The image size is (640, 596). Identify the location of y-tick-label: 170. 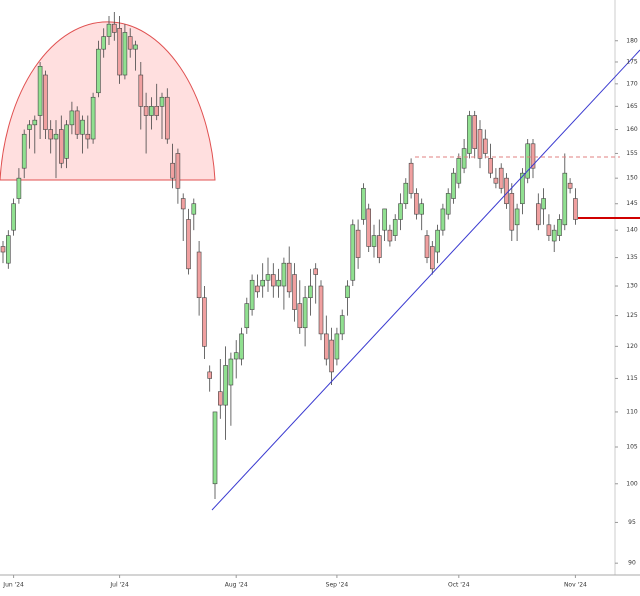
(632, 83).